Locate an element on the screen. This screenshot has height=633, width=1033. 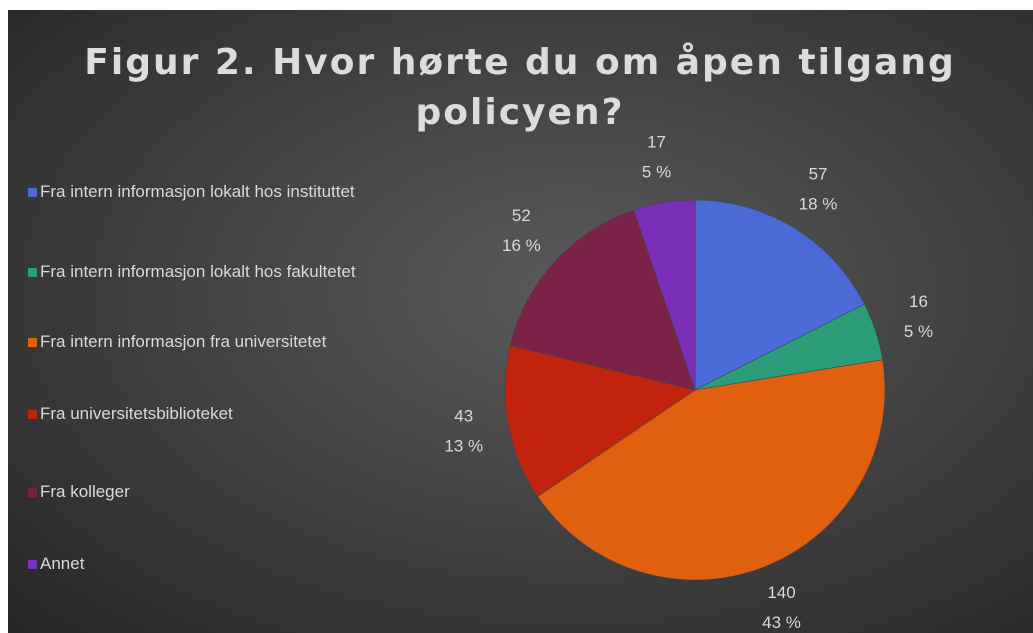
legend-item: Fra kolleger is located at coordinates (193, 492).